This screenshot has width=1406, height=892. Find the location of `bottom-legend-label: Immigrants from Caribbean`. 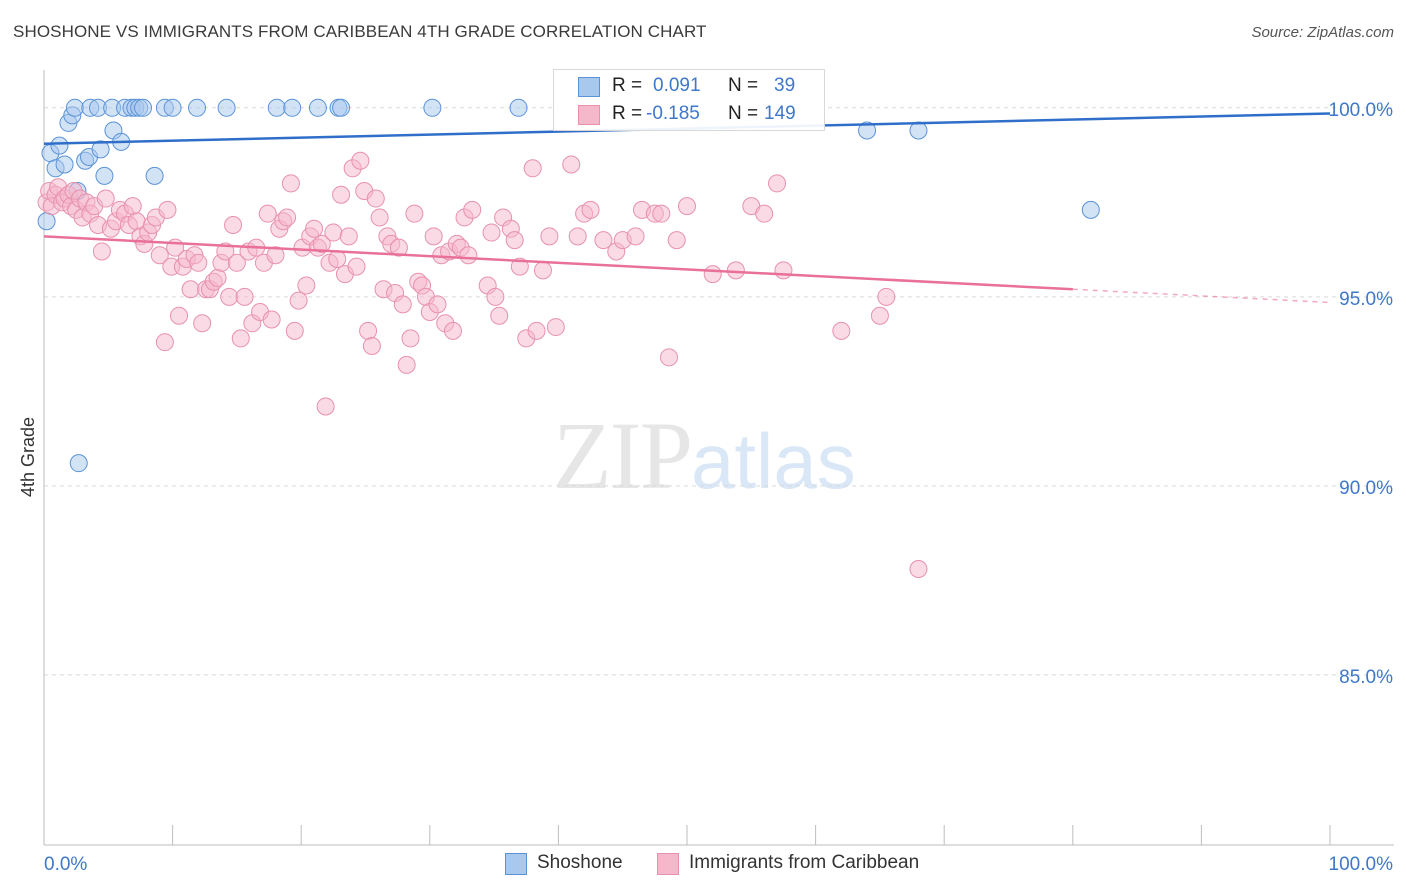

bottom-legend-label: Immigrants from Caribbean is located at coordinates (804, 862).